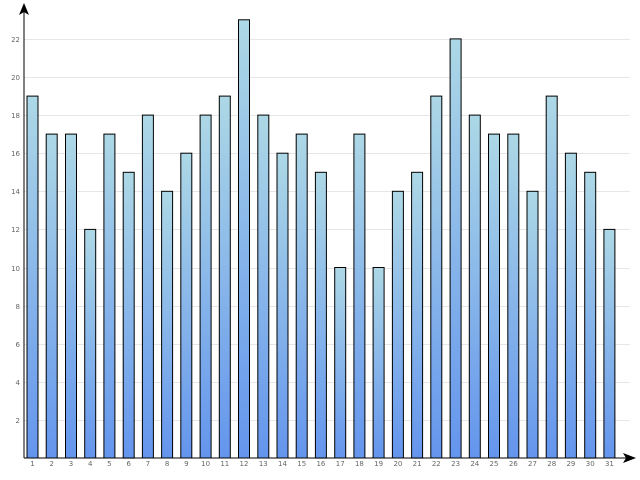  I want to click on x-tick-label: 8, so click(167, 464).